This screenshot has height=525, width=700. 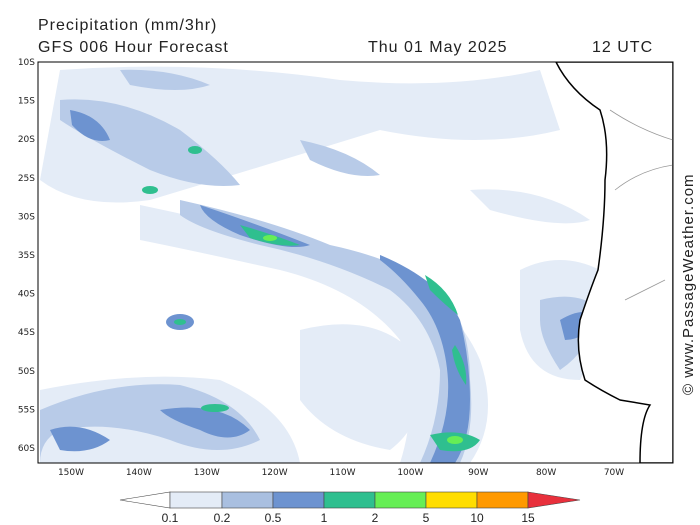 I want to click on latitude-label: 45S, so click(x=26, y=333).